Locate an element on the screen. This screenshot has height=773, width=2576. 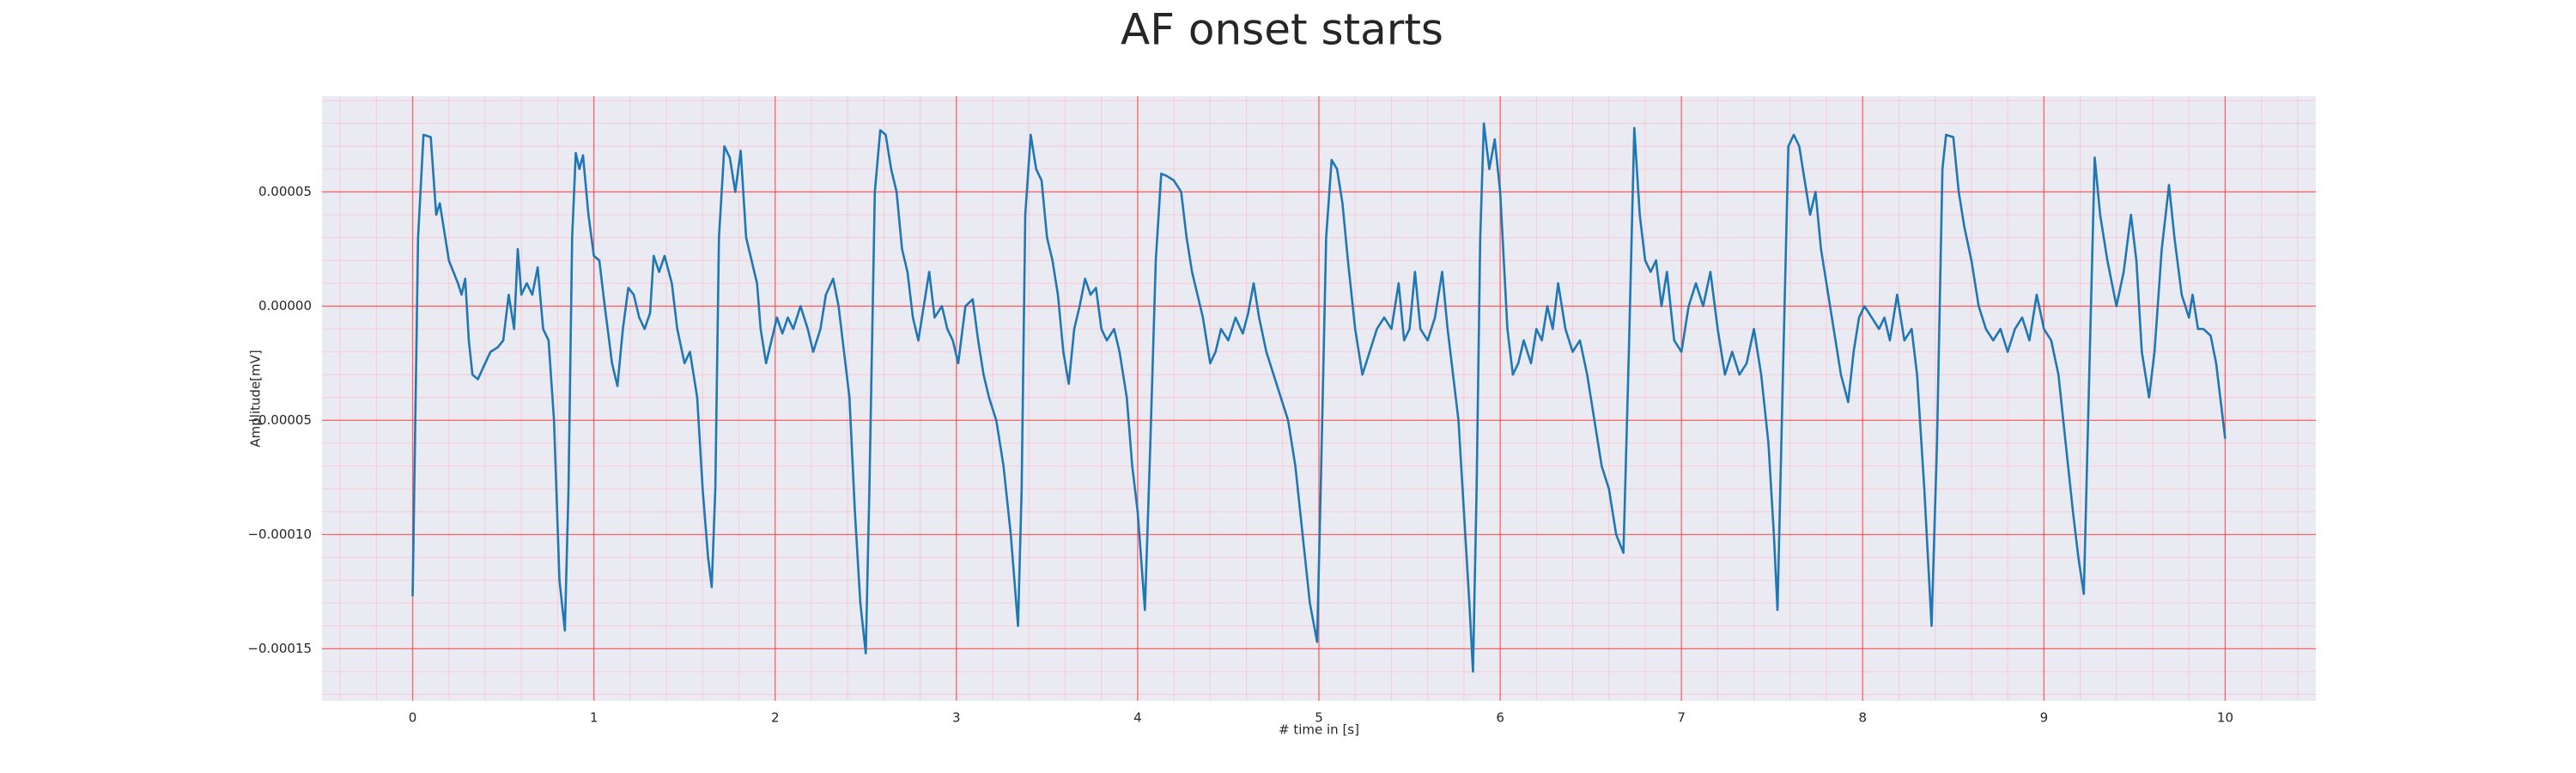
y-tick-label: −0.00010 is located at coordinates (280, 534).